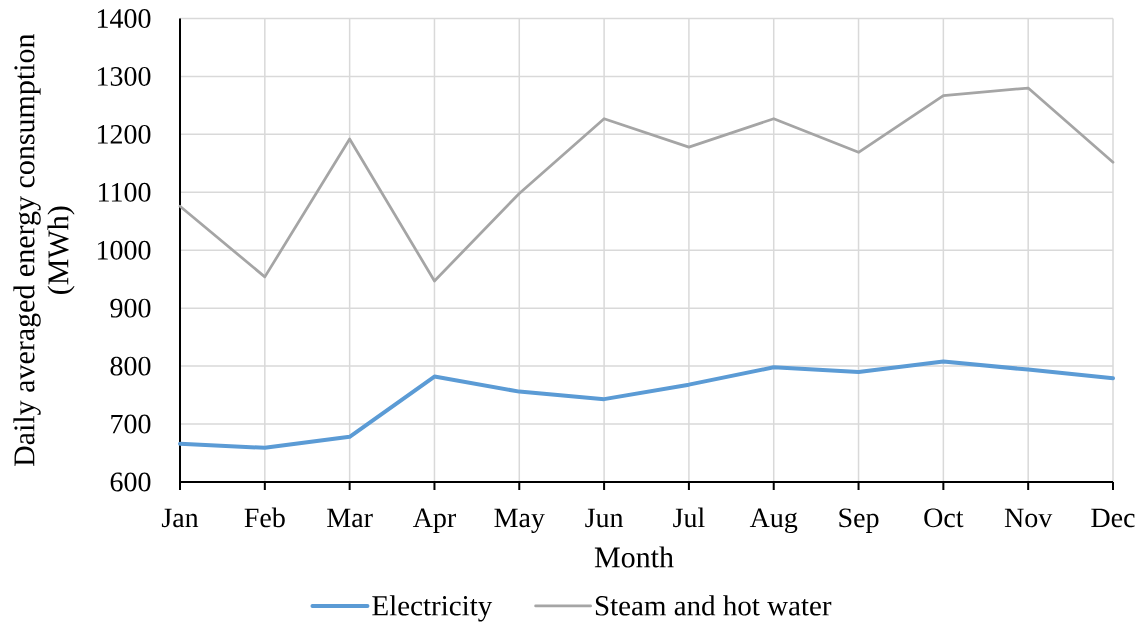  I want to click on x-tick-label: Jul, so click(689, 517).